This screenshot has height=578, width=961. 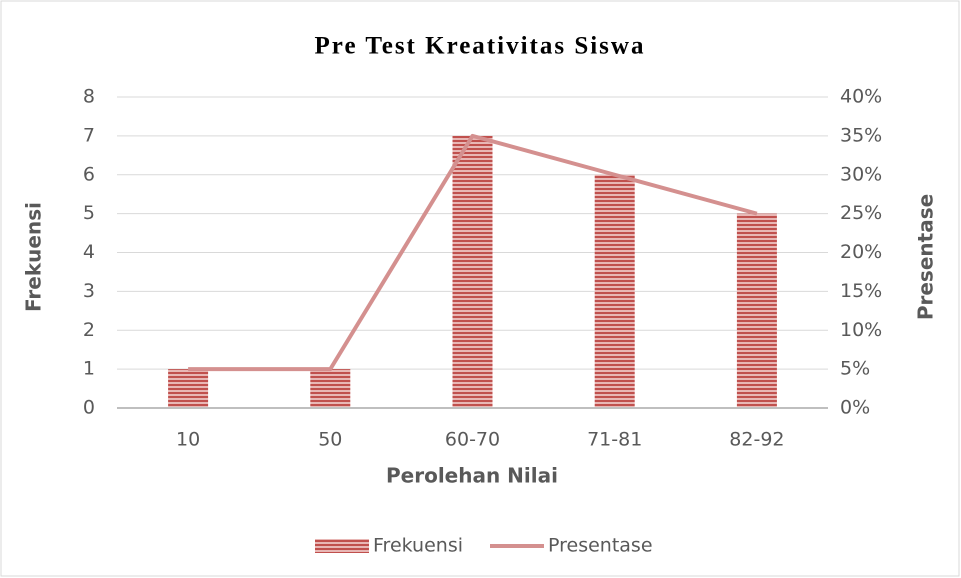 I want to click on y2-tick-label: 35%, so click(x=861, y=135).